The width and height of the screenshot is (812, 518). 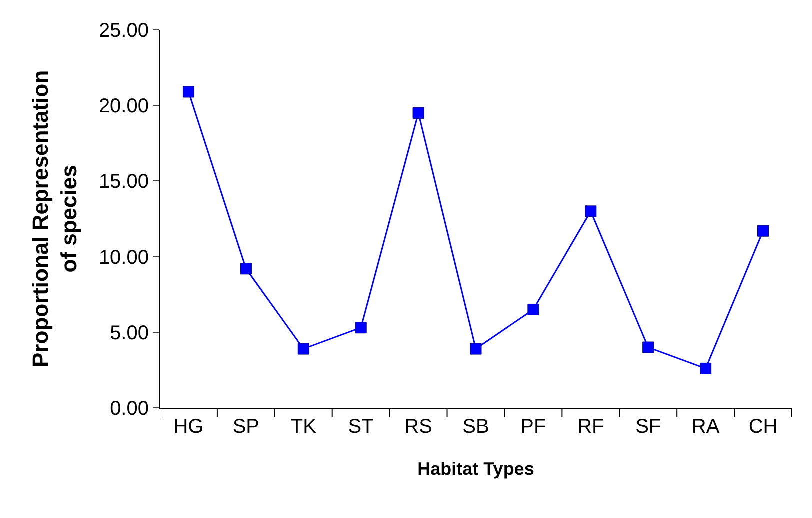 What do you see at coordinates (189, 427) in the screenshot?
I see `x-tick-label: HG` at bounding box center [189, 427].